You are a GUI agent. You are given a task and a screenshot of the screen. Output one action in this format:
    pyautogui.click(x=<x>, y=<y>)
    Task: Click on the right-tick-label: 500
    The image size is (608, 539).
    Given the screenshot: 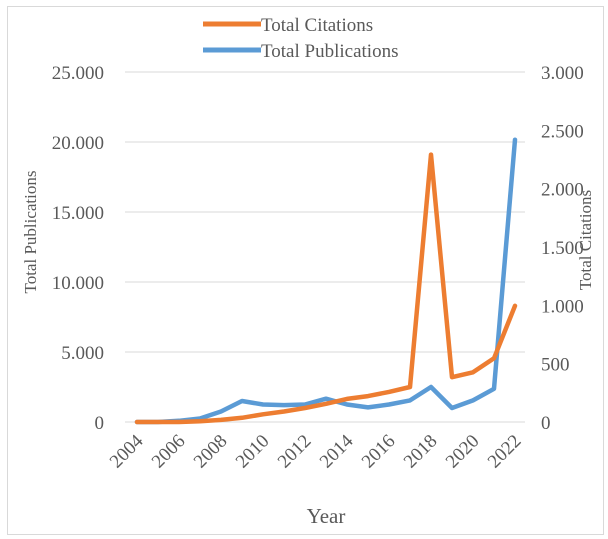 What is the action you would take?
    pyautogui.click(x=555, y=365)
    